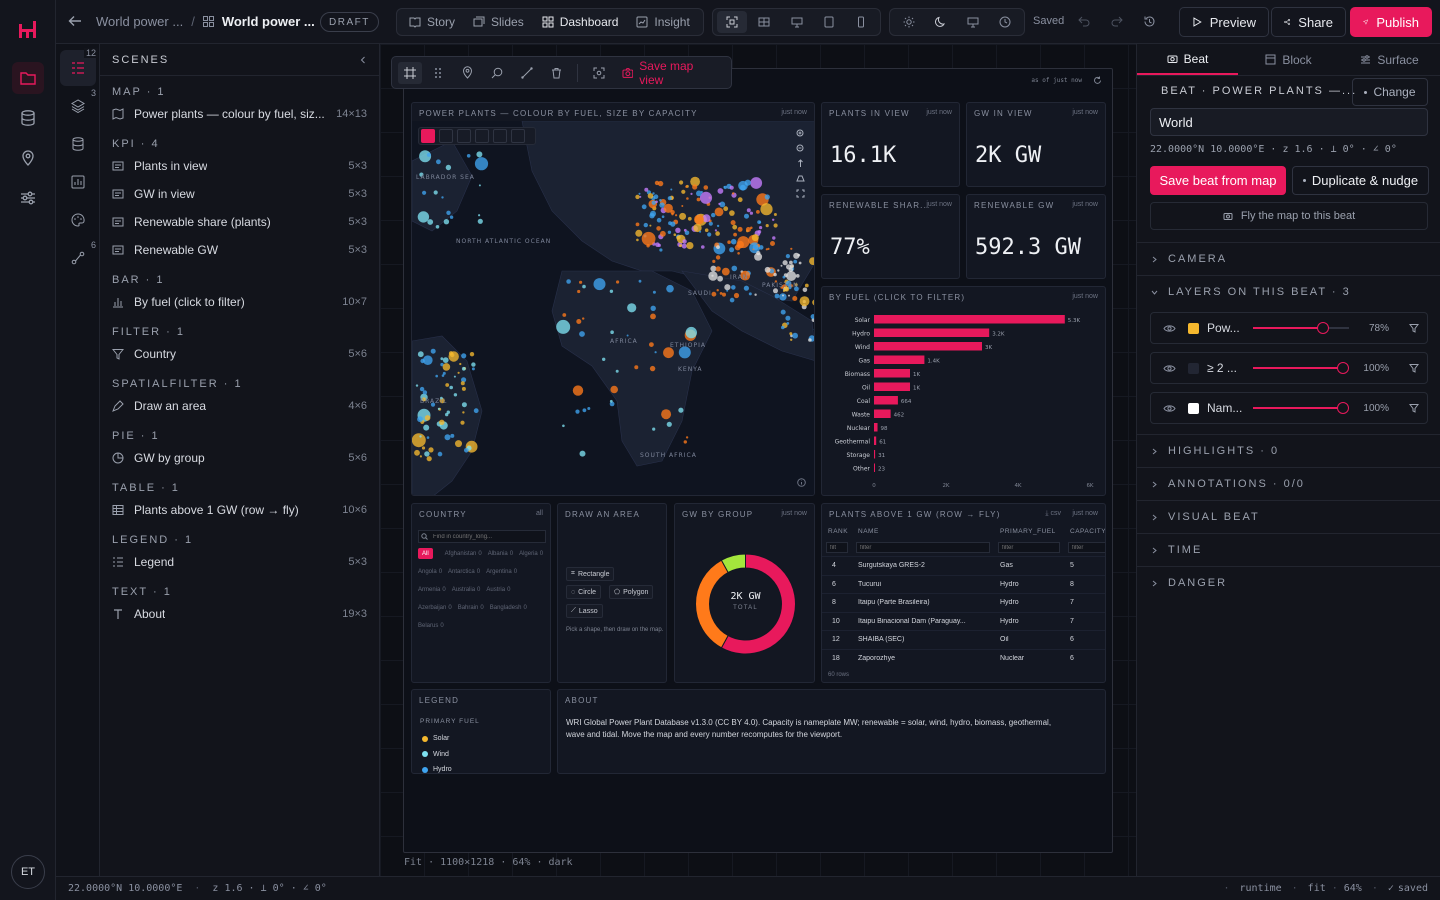 Image resolution: width=1440 pixels, height=900 pixels. What do you see at coordinates (498, 589) in the screenshot?
I see `country-chip: Austria 0` at bounding box center [498, 589].